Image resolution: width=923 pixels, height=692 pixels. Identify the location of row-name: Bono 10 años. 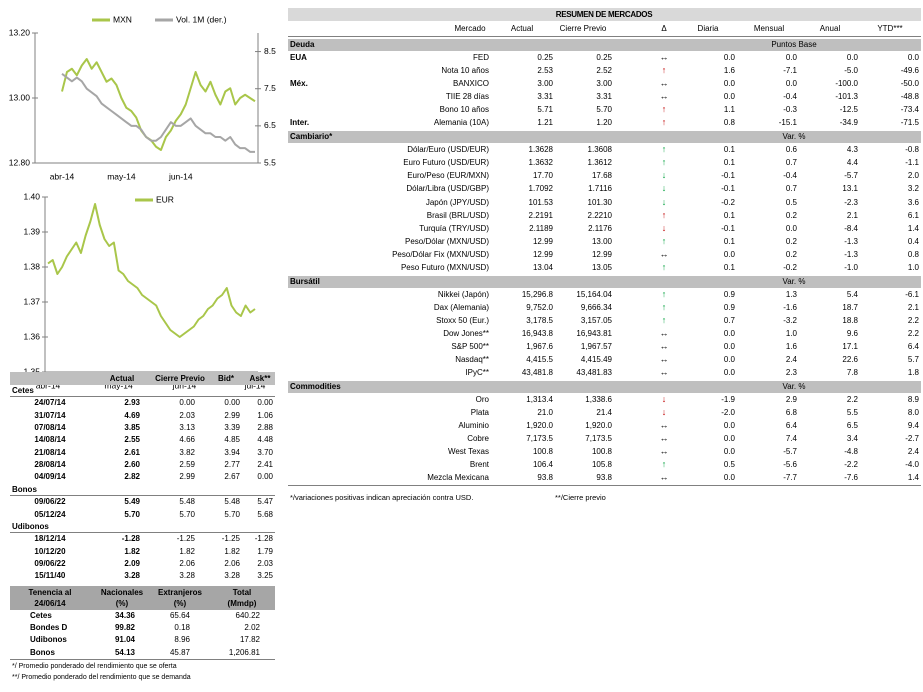
(464, 110).